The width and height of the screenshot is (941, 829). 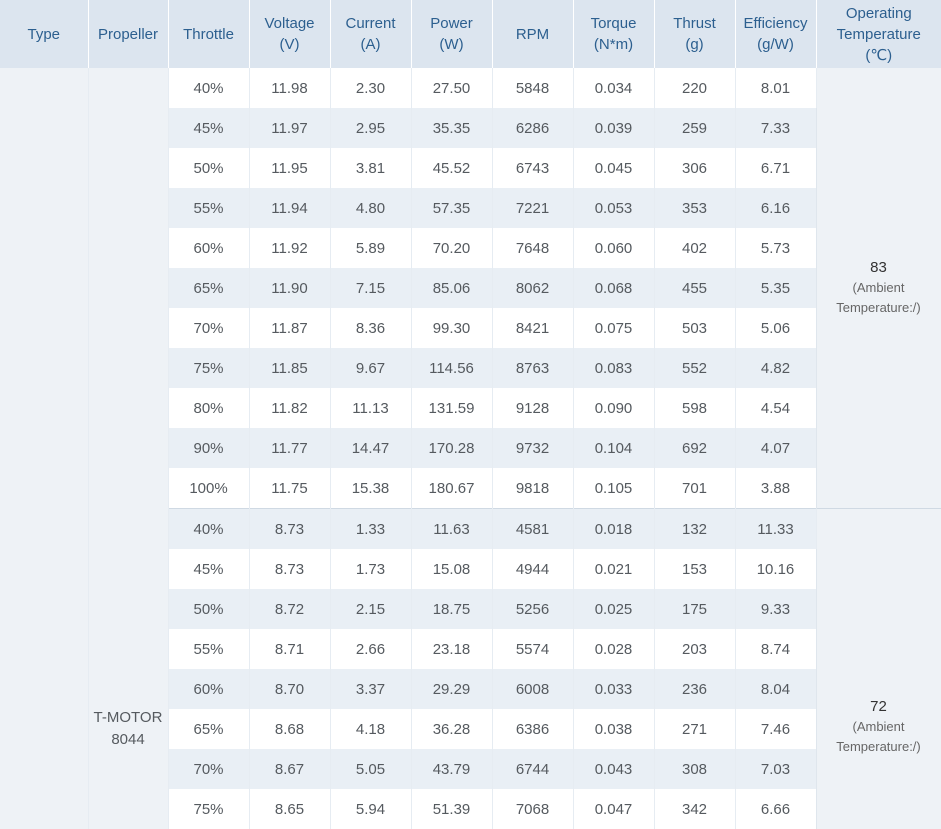 I want to click on torque-cell: 0.090, so click(x=613, y=408).